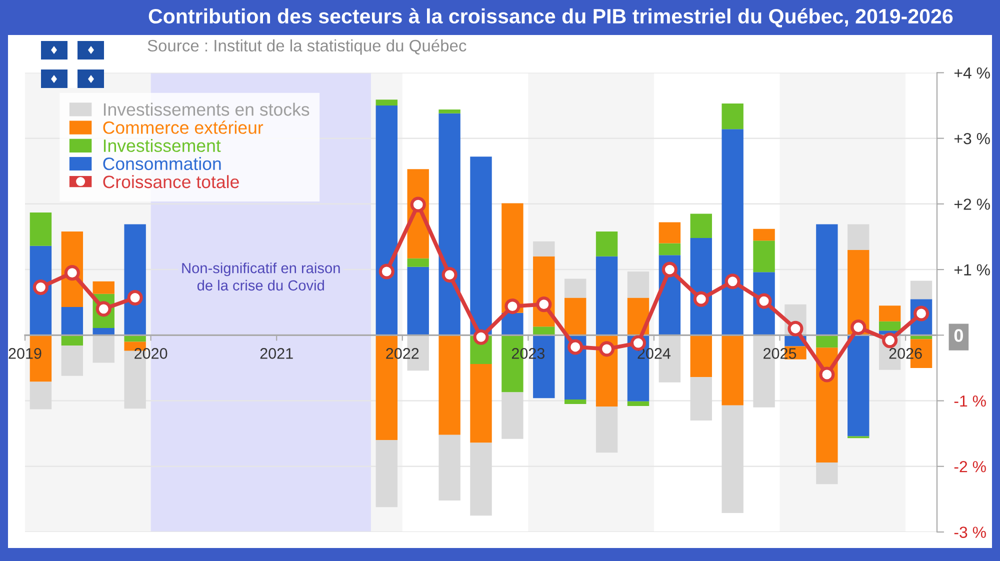 Image resolution: width=1000 pixels, height=561 pixels. I want to click on y-tick-label: -3 %, so click(970, 532).